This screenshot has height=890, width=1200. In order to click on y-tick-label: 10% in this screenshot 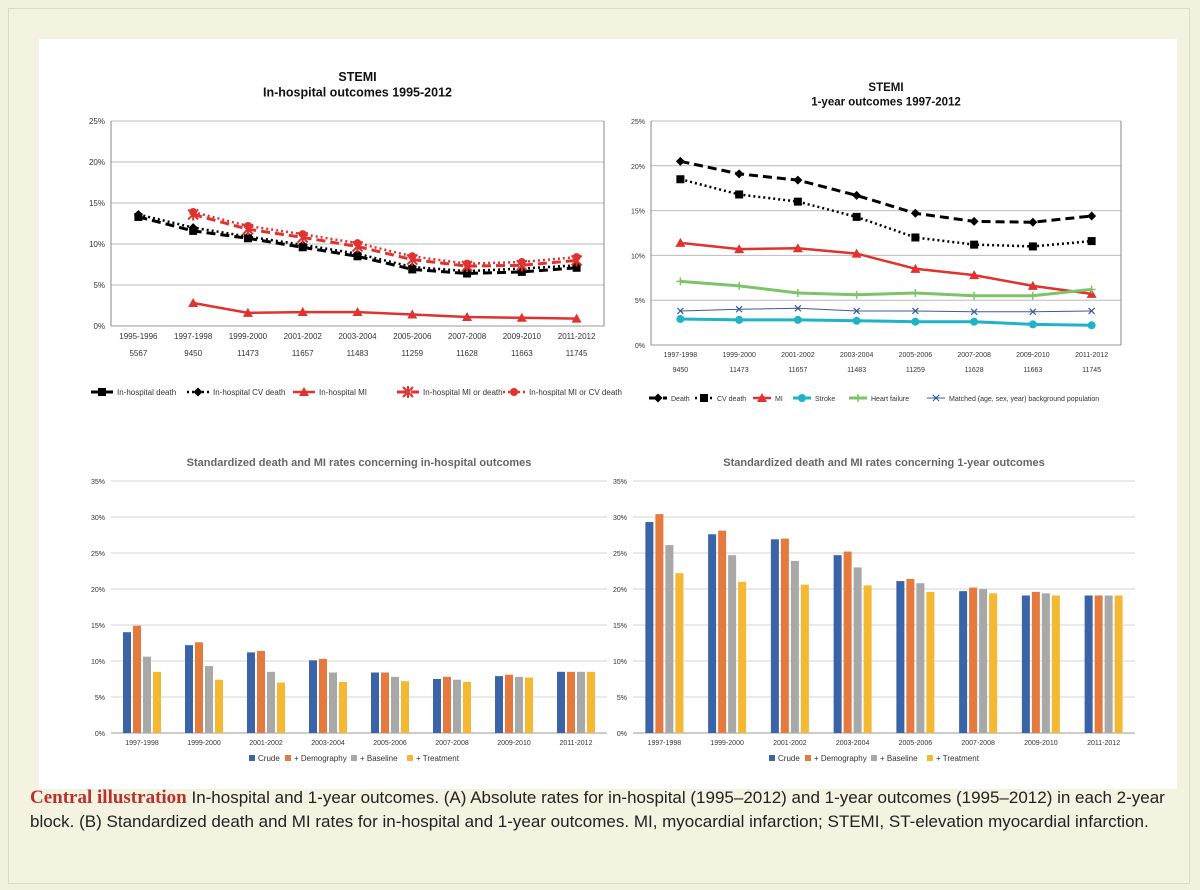, I will do `click(638, 256)`.